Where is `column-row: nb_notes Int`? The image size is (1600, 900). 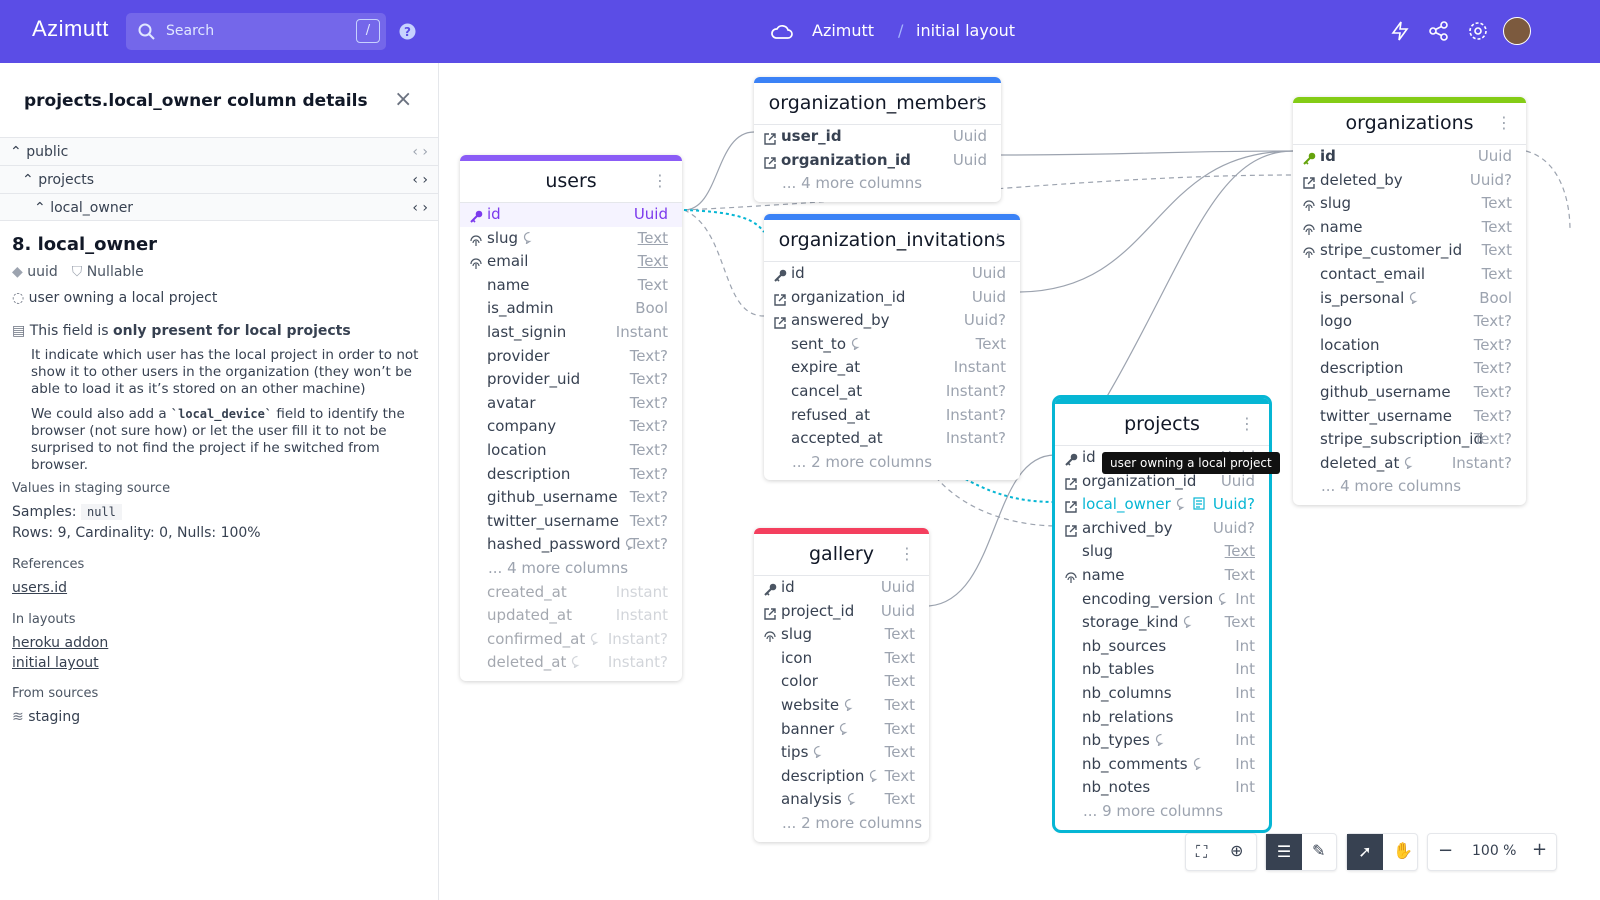 column-row: nb_notes Int is located at coordinates (1162, 788).